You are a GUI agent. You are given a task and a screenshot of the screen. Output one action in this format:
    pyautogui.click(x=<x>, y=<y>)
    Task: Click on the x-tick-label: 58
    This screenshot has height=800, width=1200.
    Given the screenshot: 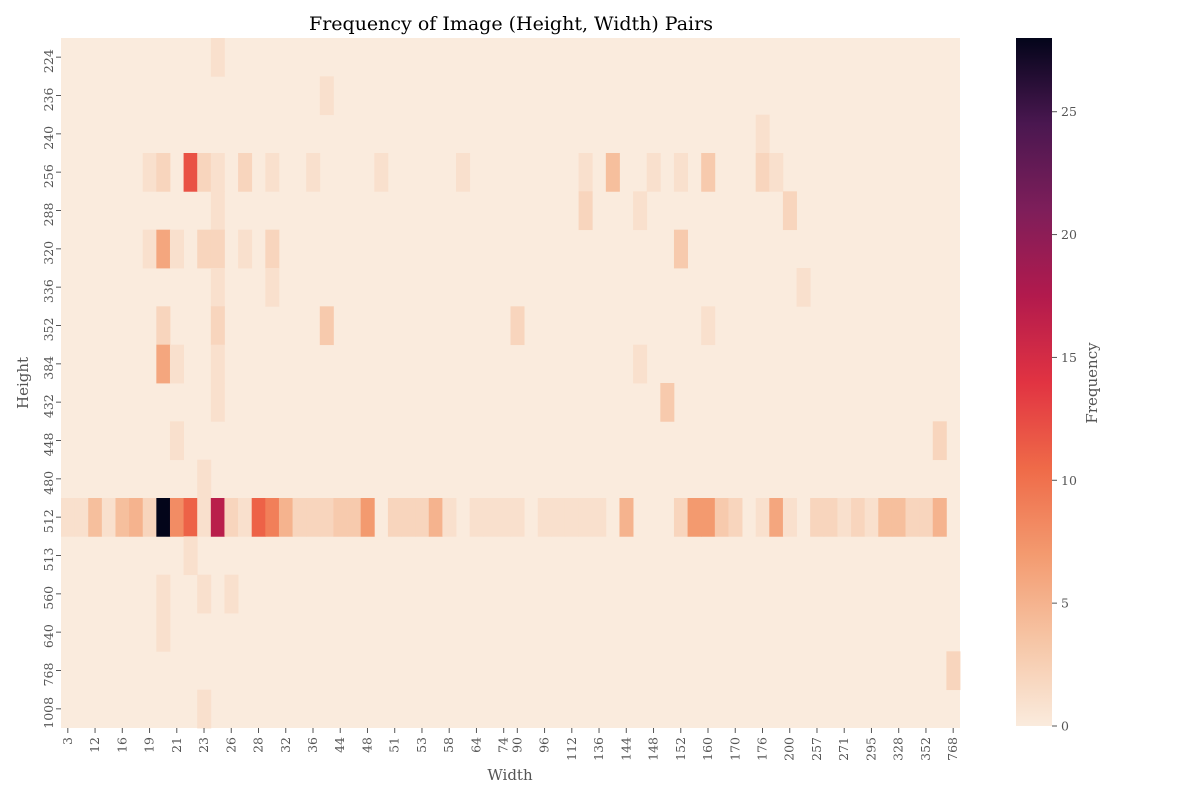 What is the action you would take?
    pyautogui.click(x=448, y=745)
    